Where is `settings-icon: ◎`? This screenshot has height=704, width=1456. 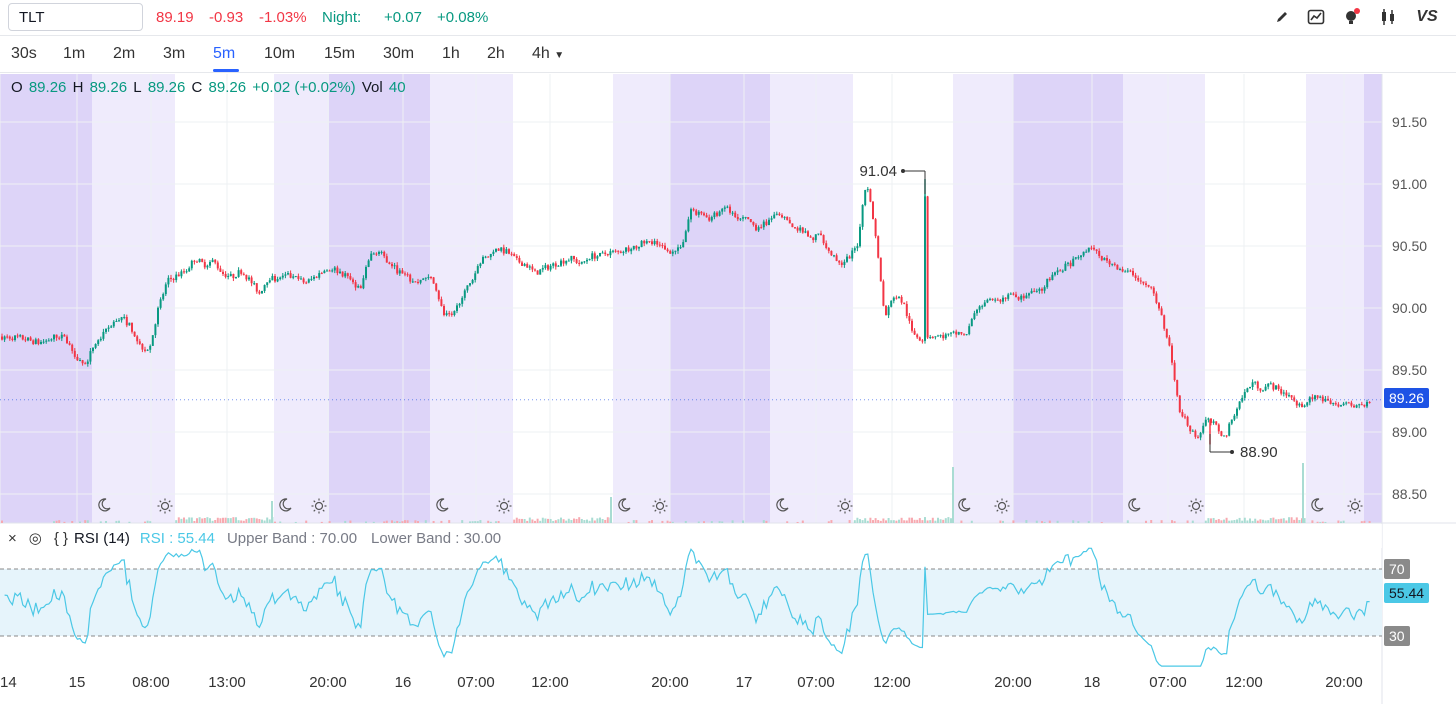 settings-icon: ◎ is located at coordinates (35, 538).